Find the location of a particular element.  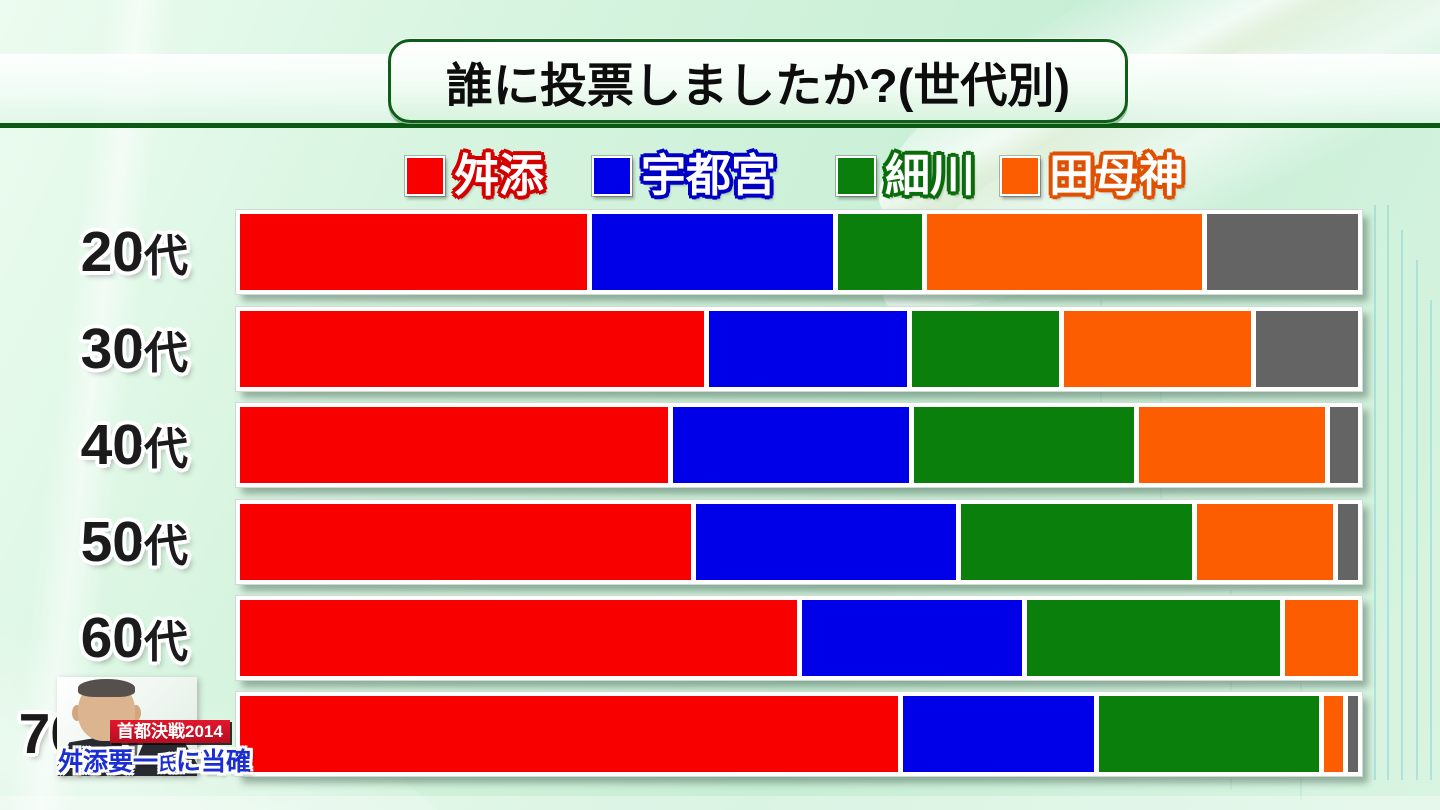

age-label: 30 代 is located at coordinates (109, 349).